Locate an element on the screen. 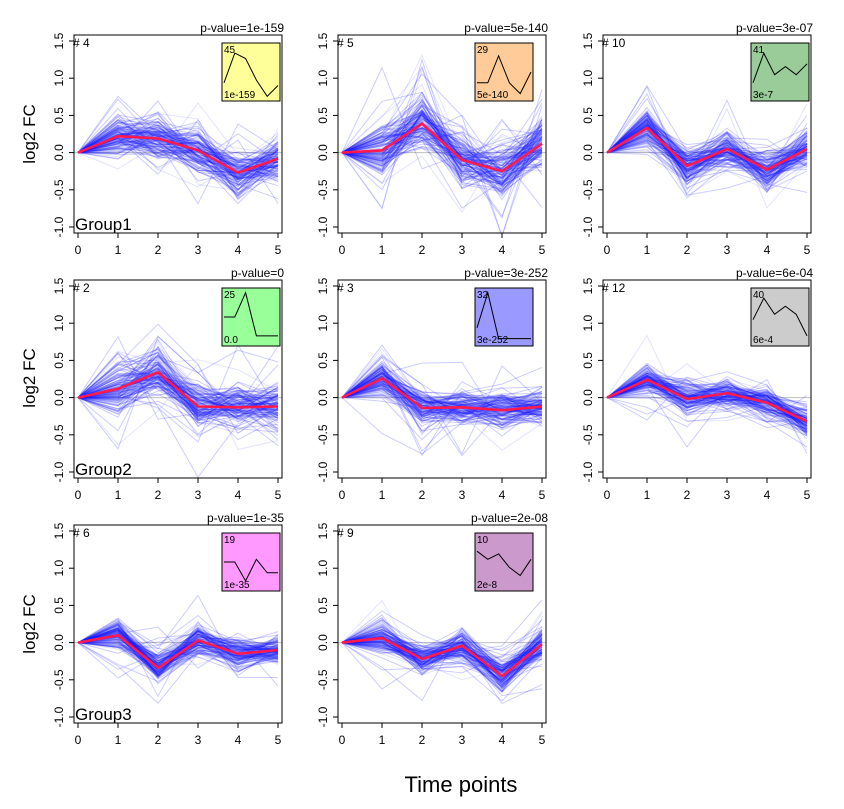 This screenshot has width=844, height=809. x-tick-label: 5 is located at coordinates (278, 250).